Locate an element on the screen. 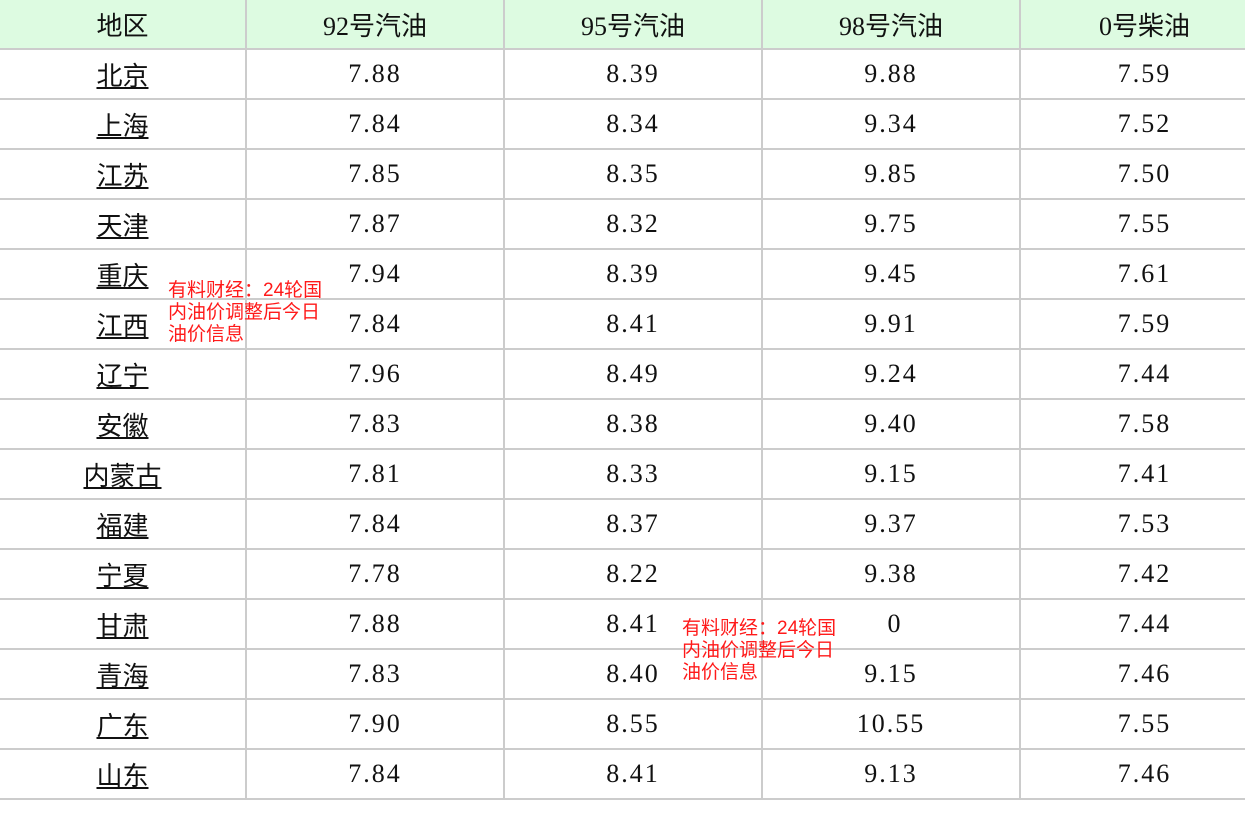 This screenshot has height=830, width=1245. region-cell: 江西 is located at coordinates (123, 324).